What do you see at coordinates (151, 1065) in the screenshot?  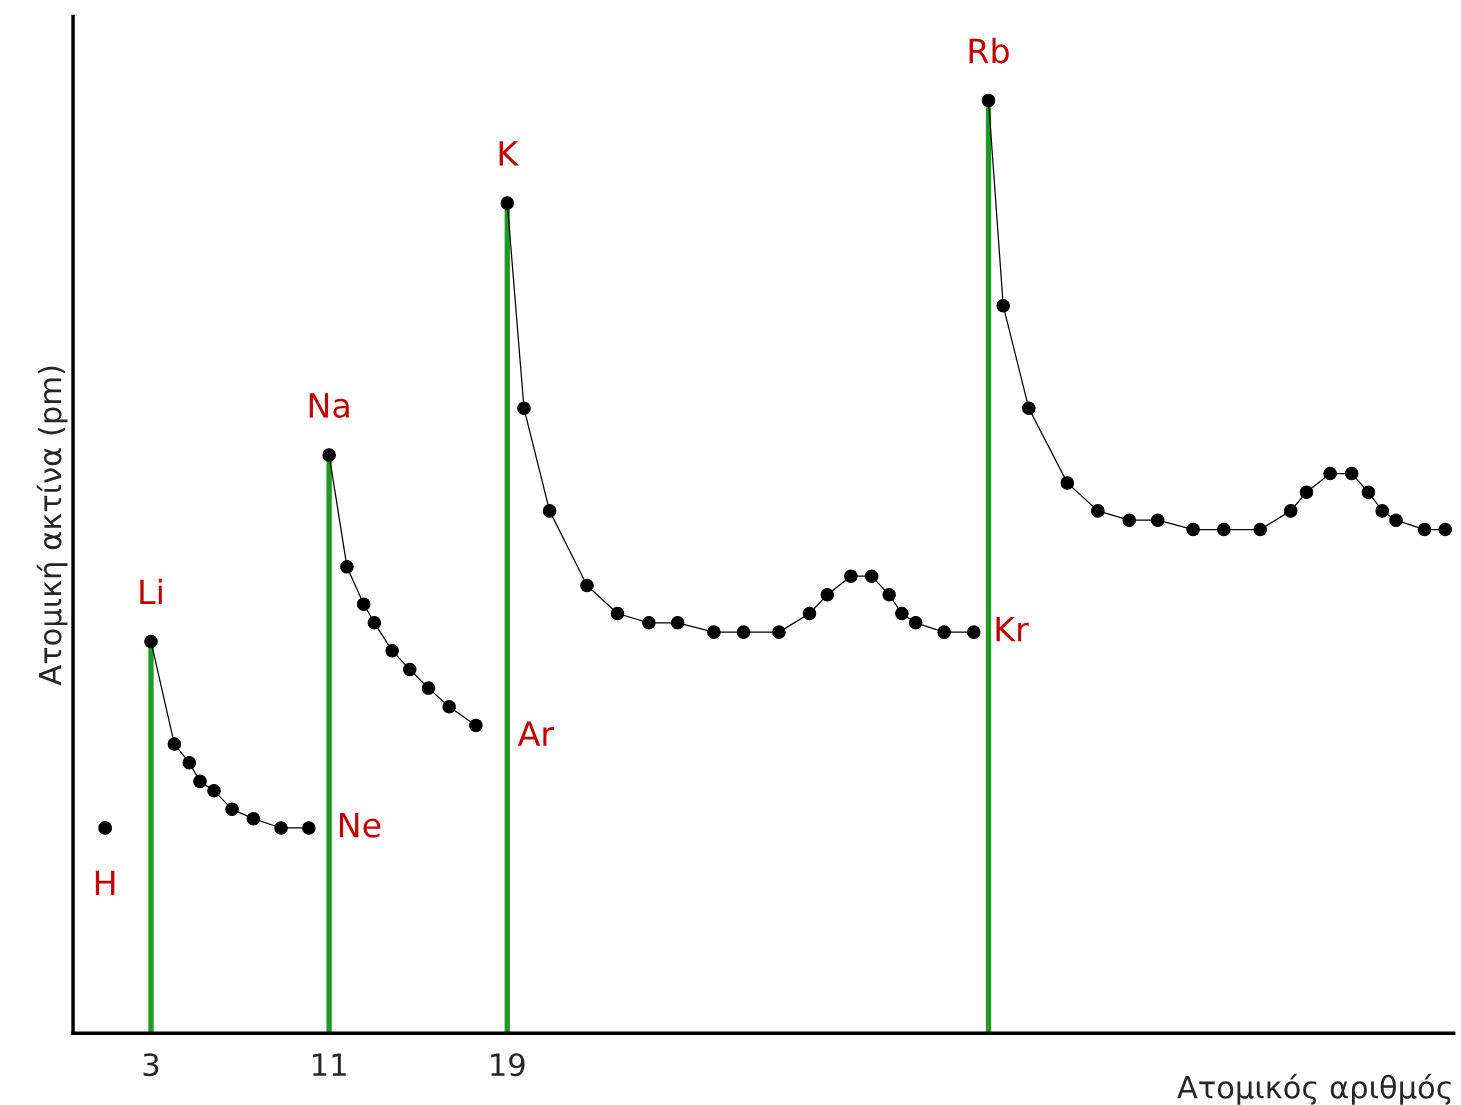 I see `x-tick-label: 3` at bounding box center [151, 1065].